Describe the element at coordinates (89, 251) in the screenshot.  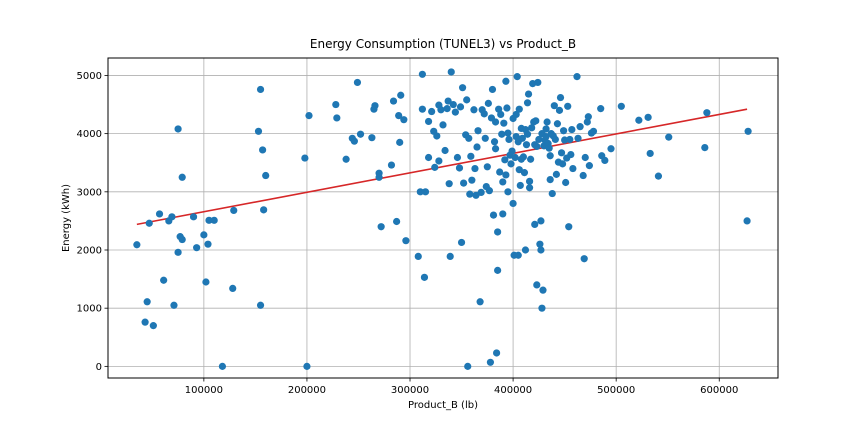
I see `y-tick-label: 2000` at that location.